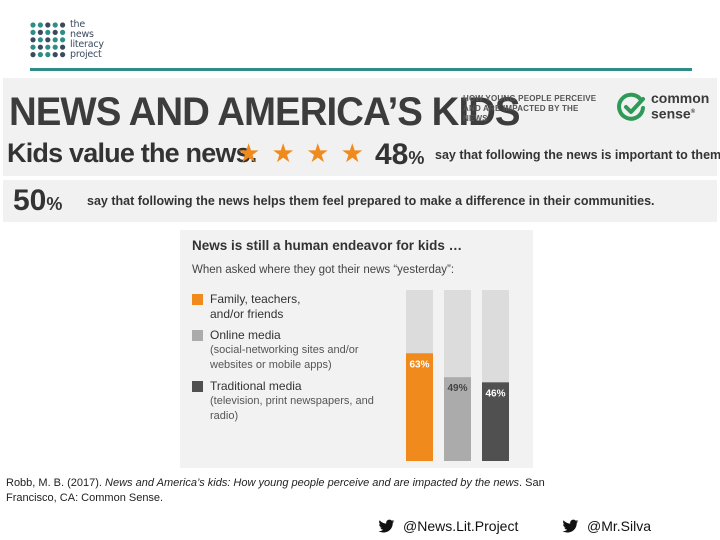 Image resolution: width=720 pixels, height=540 pixels. I want to click on stat-number: 48, so click(392, 154).